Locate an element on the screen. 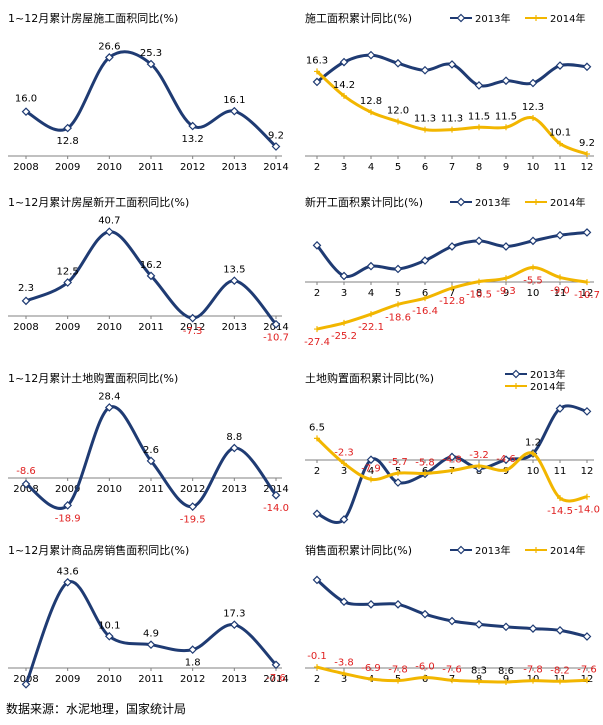  x-tick-label: 11 is located at coordinates (560, 167).